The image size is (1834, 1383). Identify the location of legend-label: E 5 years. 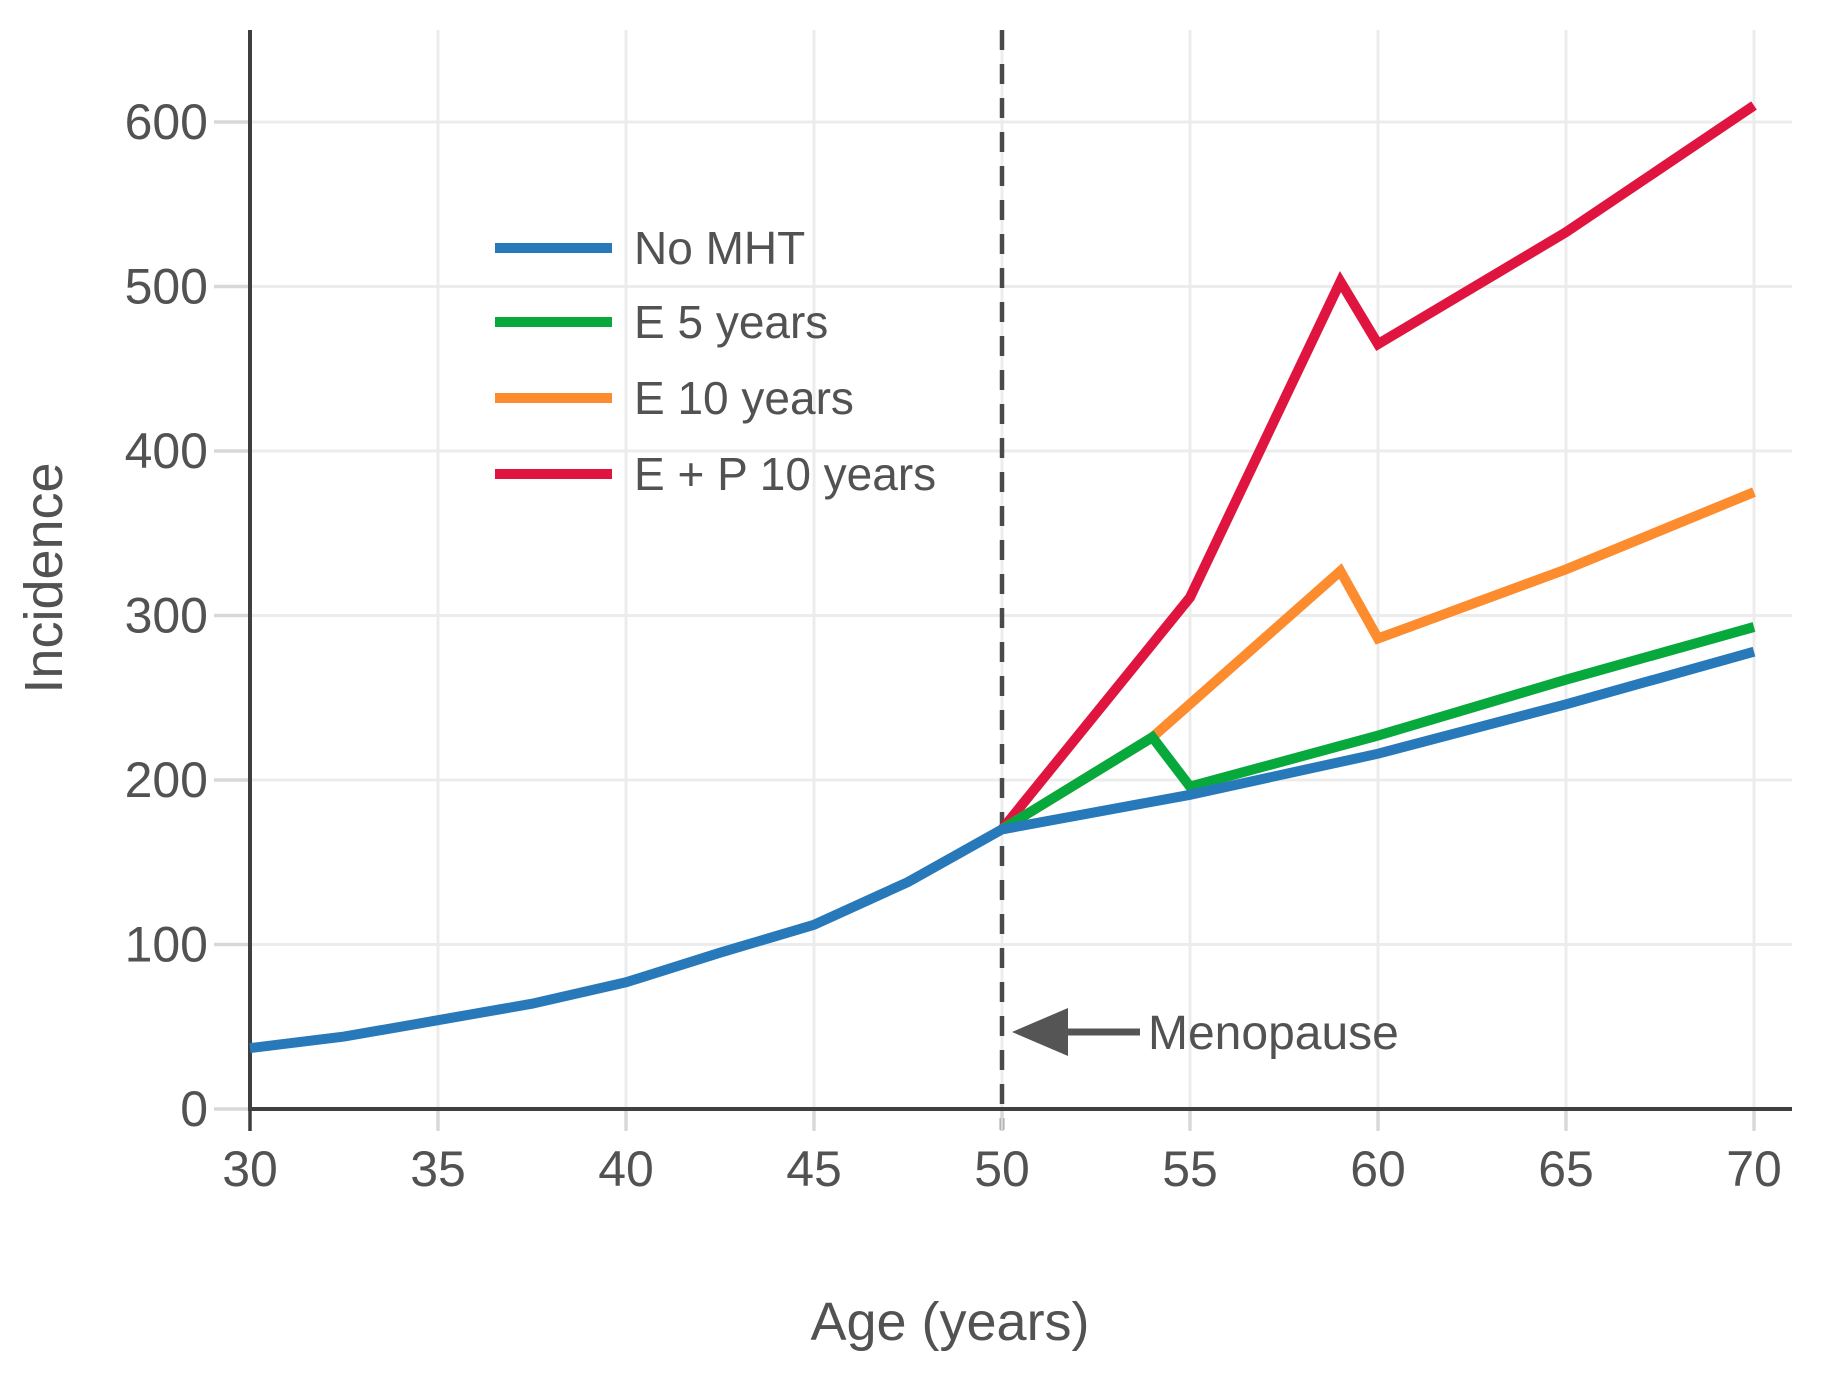
(731, 322).